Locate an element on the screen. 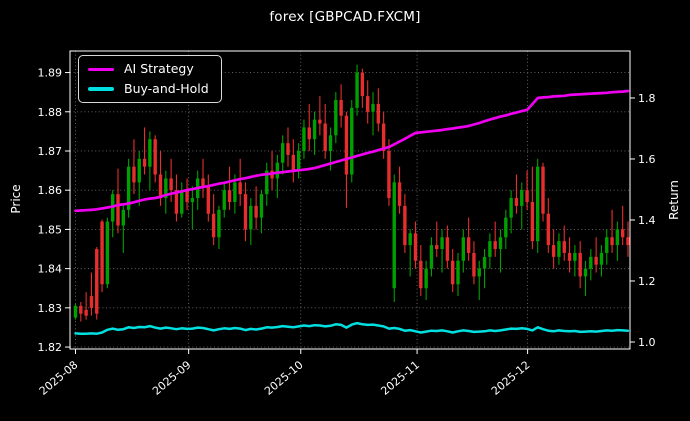 This screenshot has height=421, width=690. legend-label-buy-and-hold: Buy-and-Hold is located at coordinates (166, 88).